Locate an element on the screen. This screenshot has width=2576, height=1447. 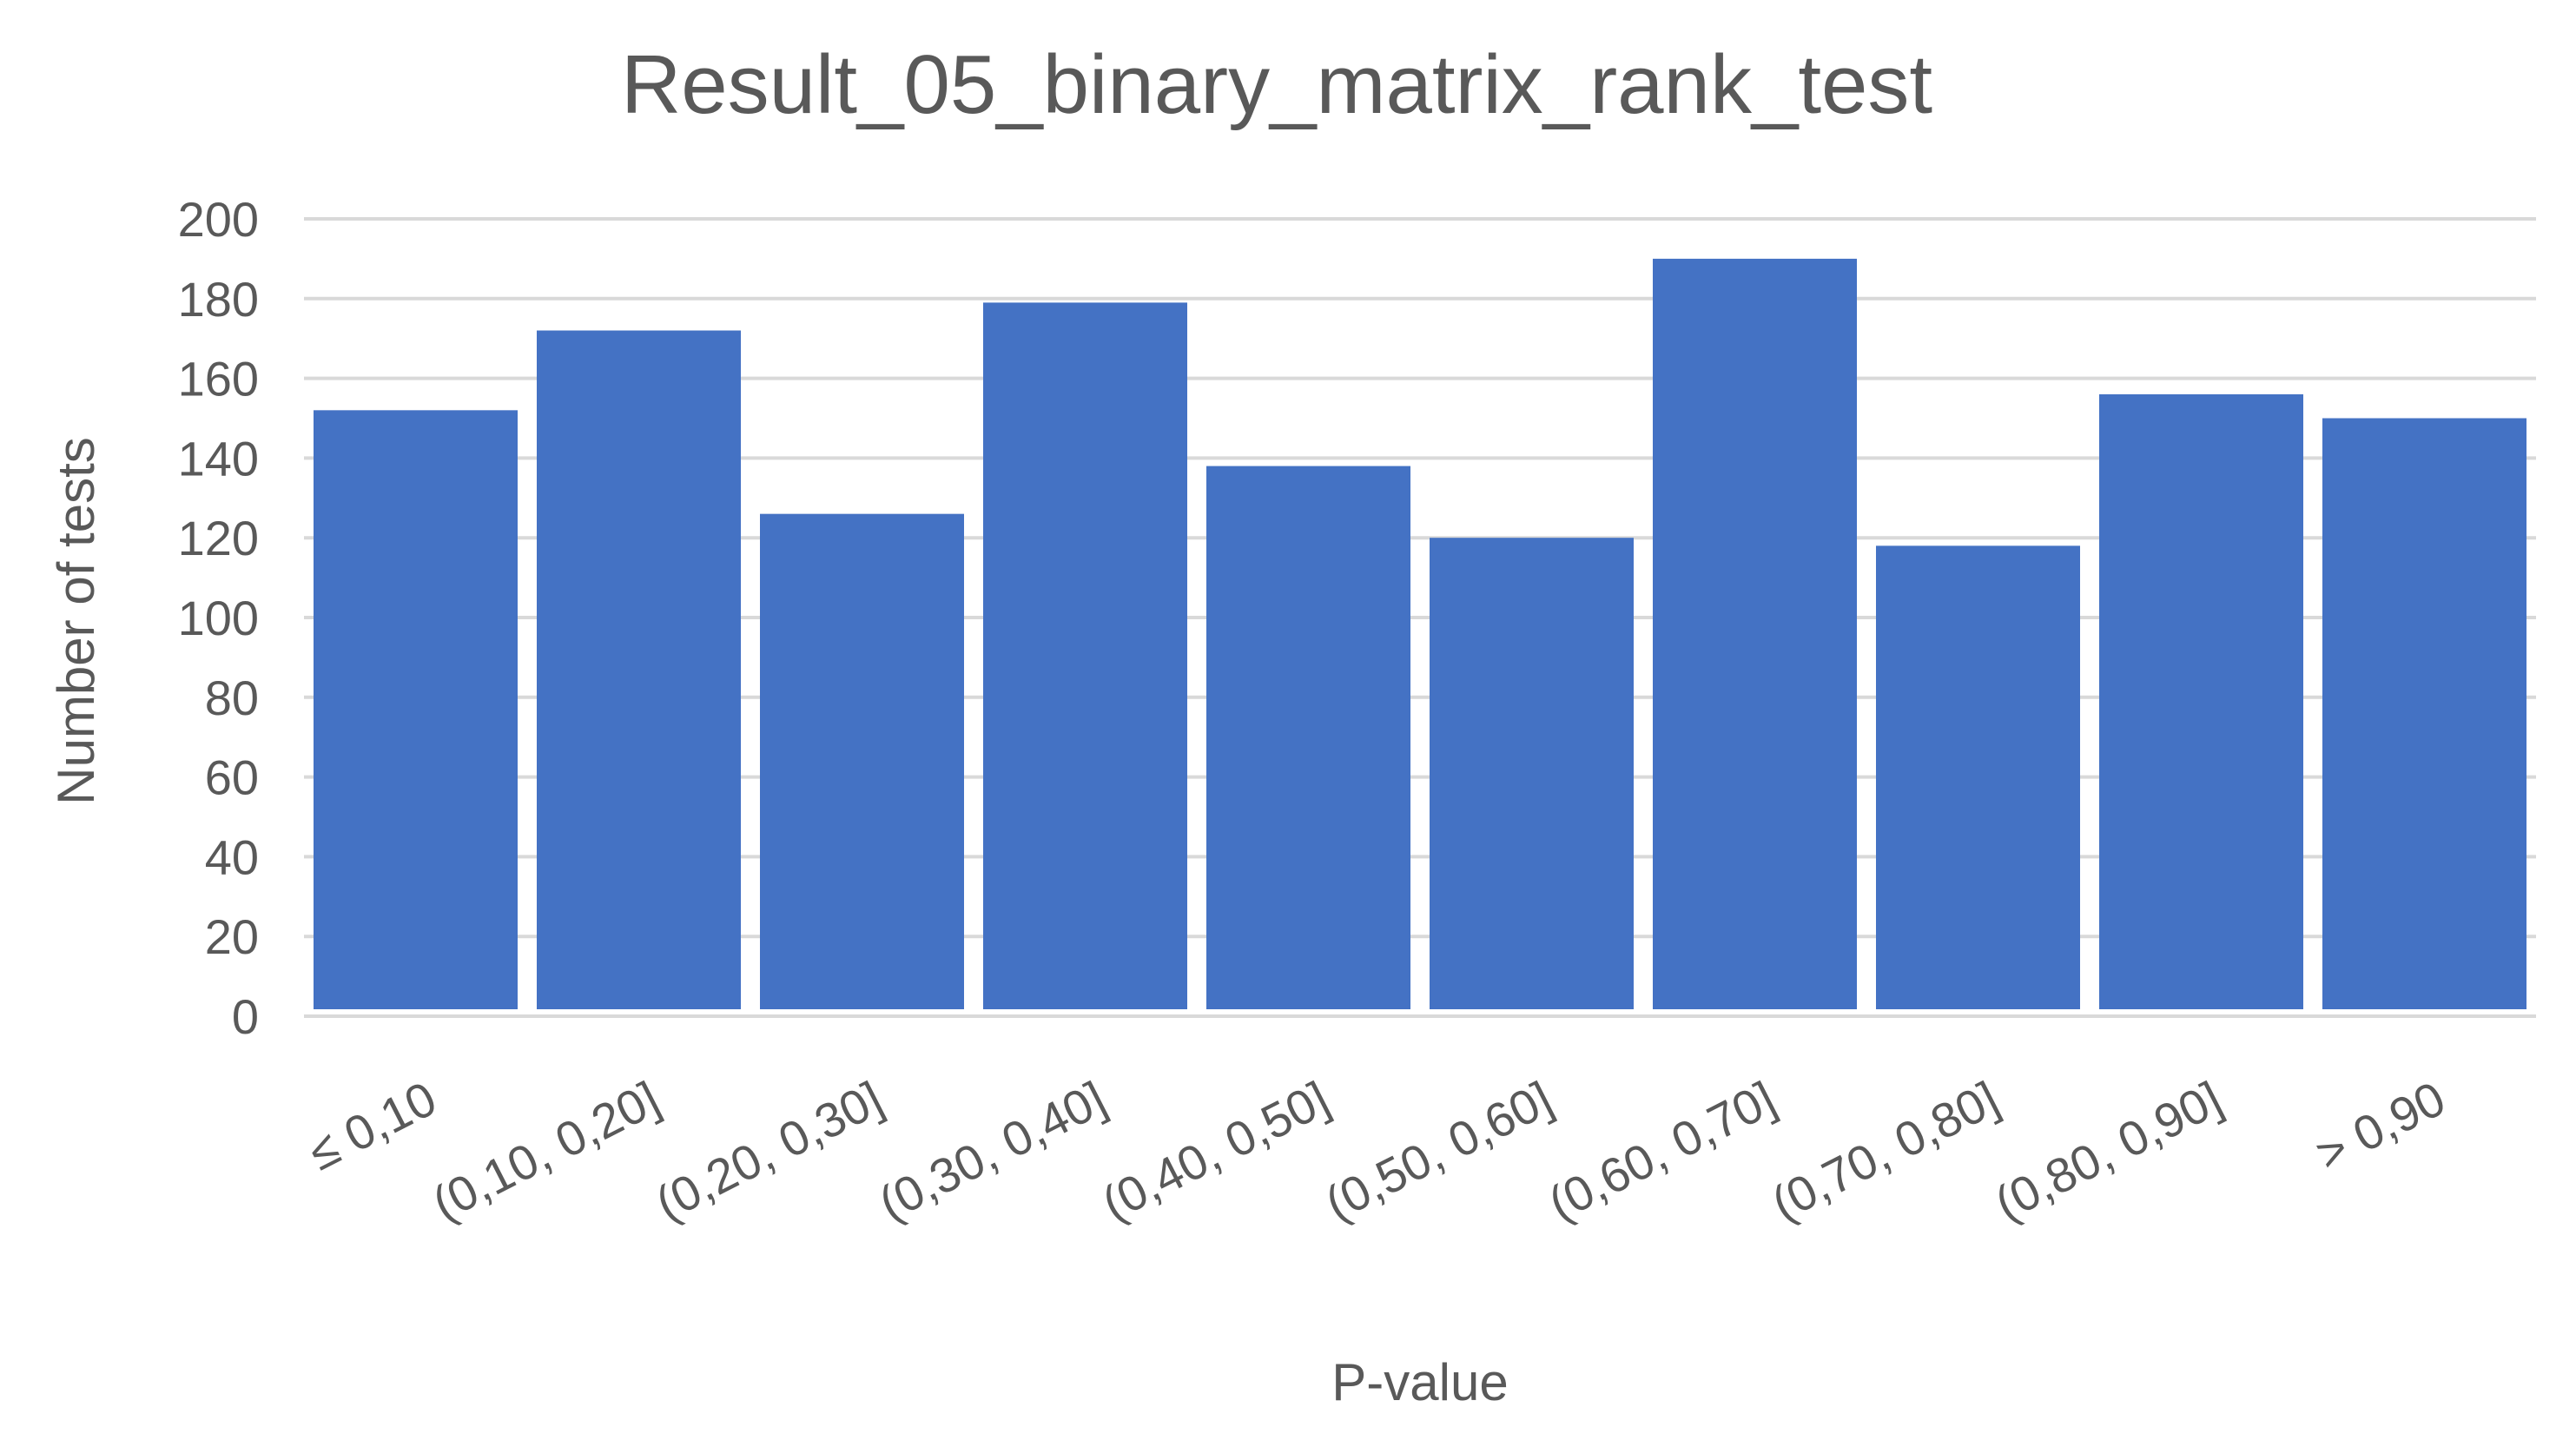
x-tick-label: (0,20, 0,30] is located at coordinates (769, 1151).